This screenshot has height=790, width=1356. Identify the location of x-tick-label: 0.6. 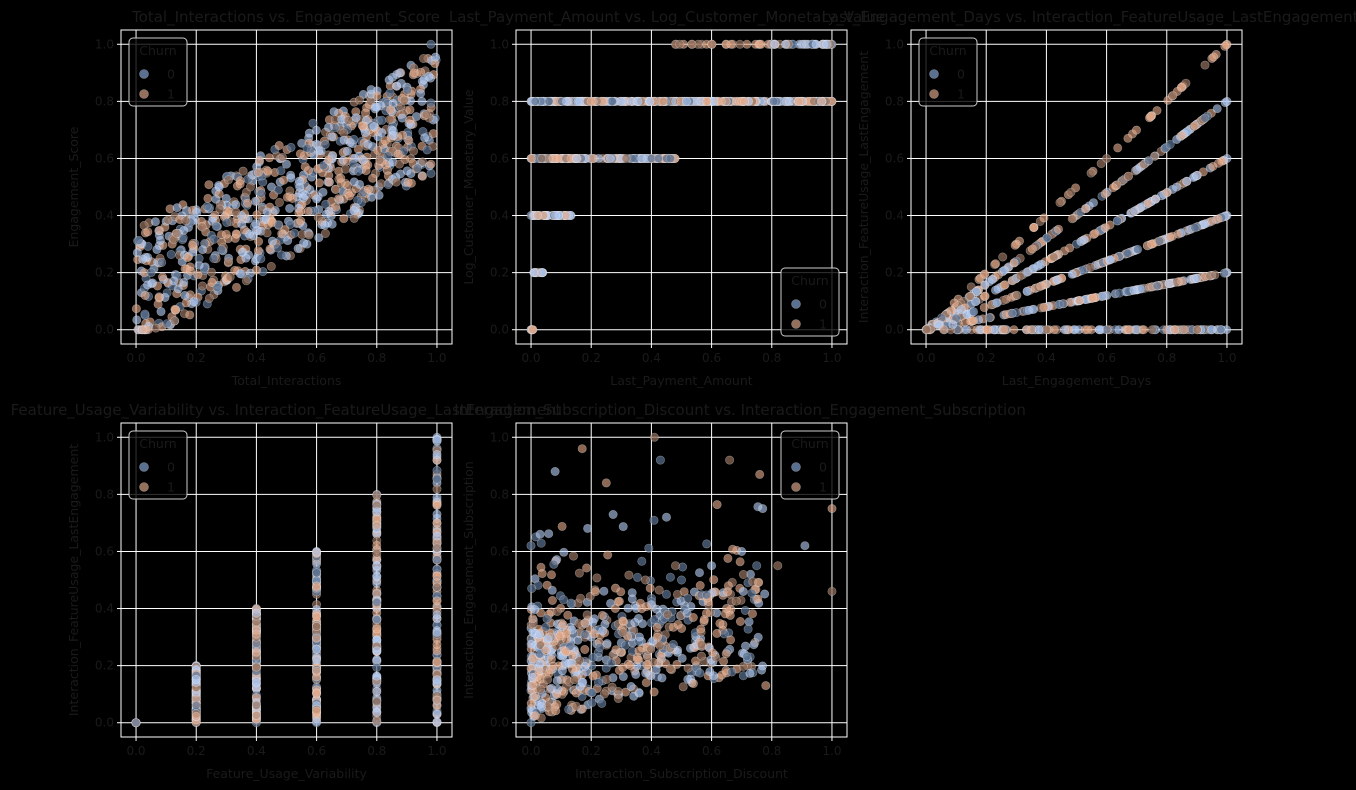
(711, 358).